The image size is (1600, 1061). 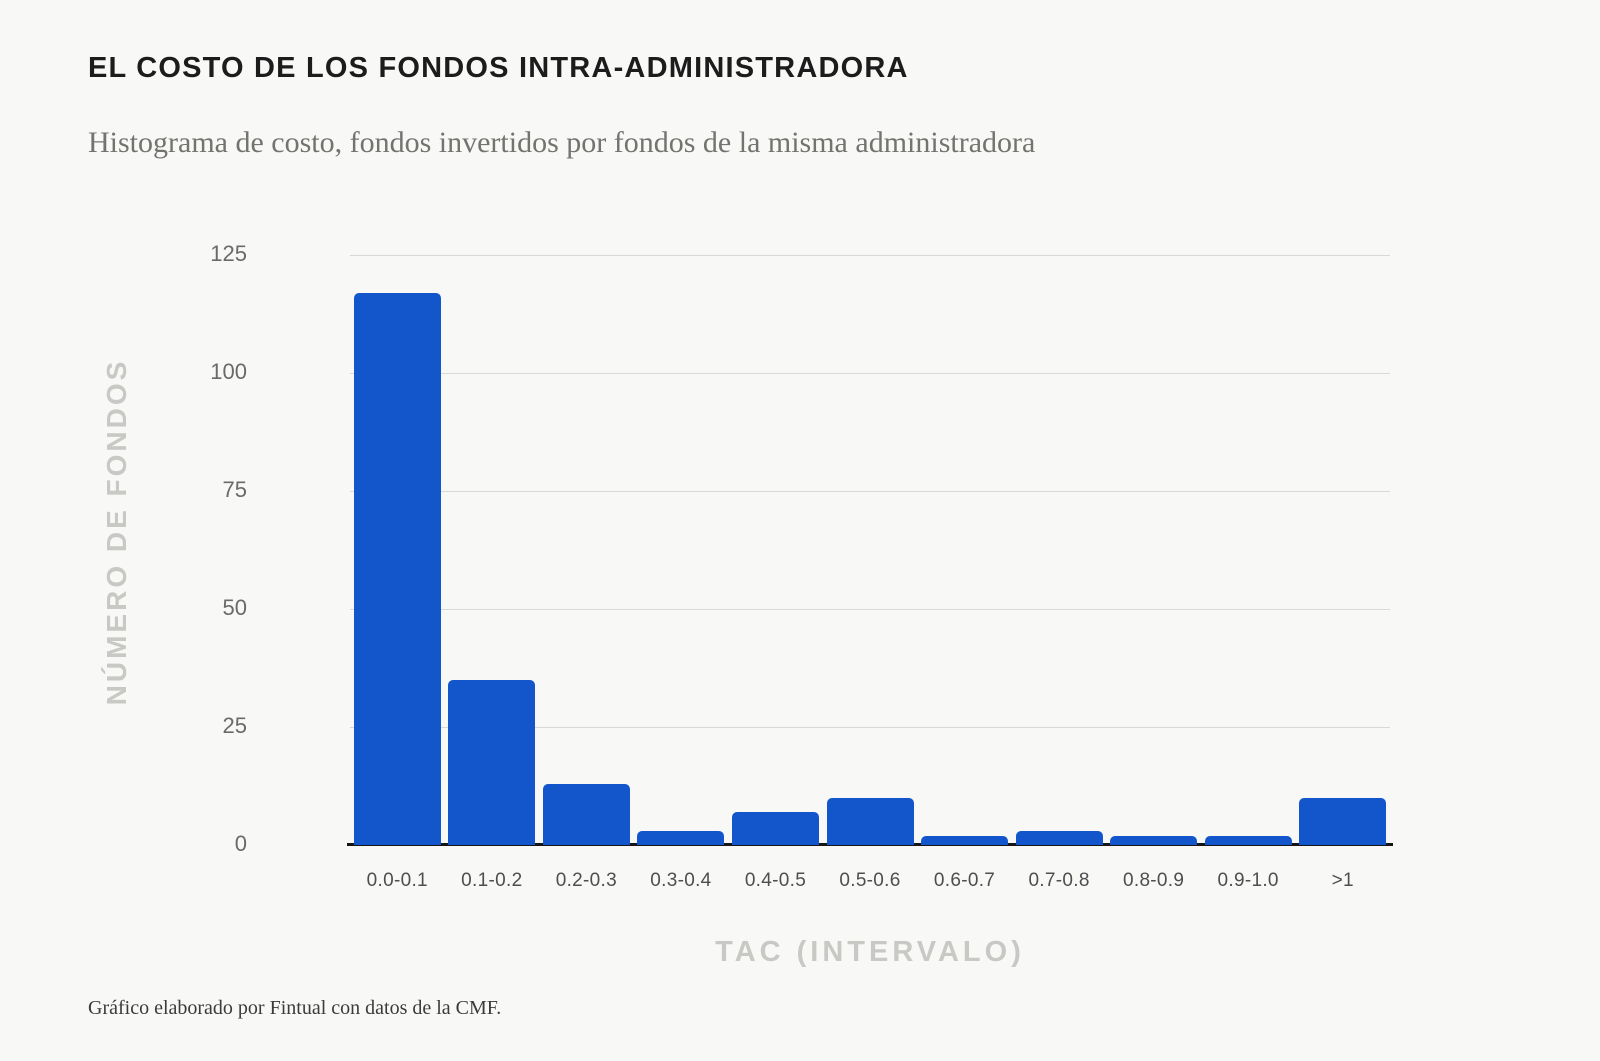 What do you see at coordinates (234, 607) in the screenshot?
I see `y-tick-50: 50` at bounding box center [234, 607].